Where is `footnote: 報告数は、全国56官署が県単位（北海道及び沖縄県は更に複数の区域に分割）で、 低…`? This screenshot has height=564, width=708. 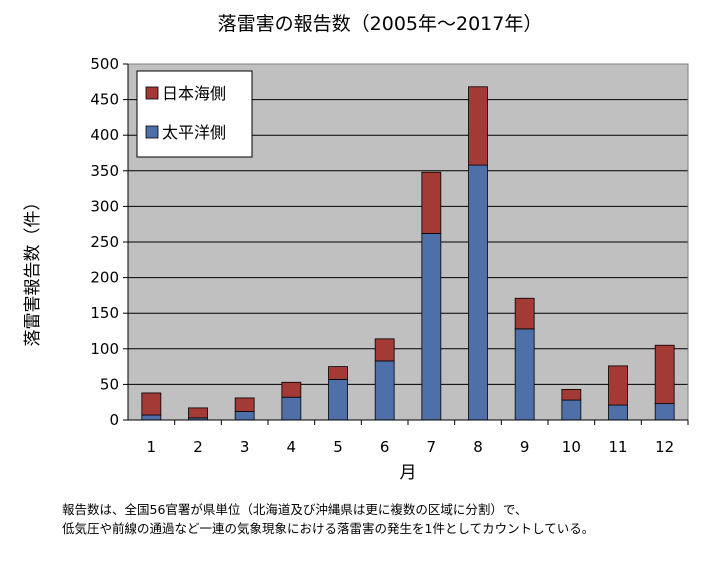
footnote: 報告数は、全国56官署が県単位（北海道及び沖縄県は更に複数の区域に分割）で、 低… is located at coordinates (382, 519).